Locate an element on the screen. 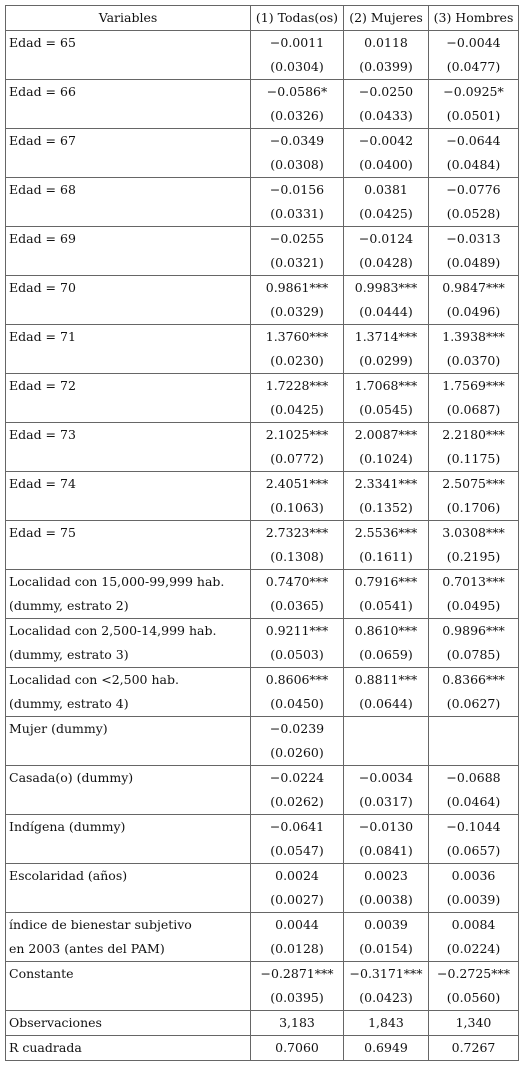 The image size is (524, 1086). value-cell: (0.0128) is located at coordinates (297, 949).